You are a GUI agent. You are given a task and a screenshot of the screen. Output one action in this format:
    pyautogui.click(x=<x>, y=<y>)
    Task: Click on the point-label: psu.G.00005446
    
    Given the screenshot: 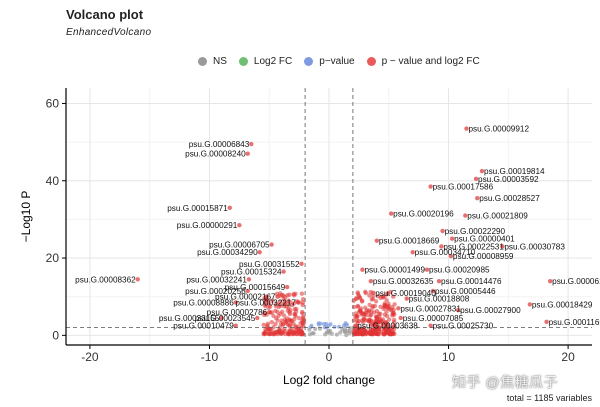 What is the action you would take?
    pyautogui.click(x=465, y=291)
    